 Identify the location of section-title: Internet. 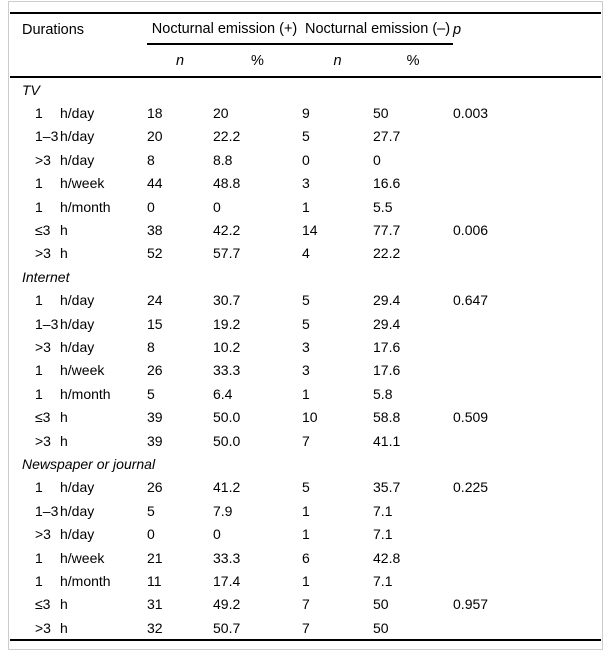
(46, 276).